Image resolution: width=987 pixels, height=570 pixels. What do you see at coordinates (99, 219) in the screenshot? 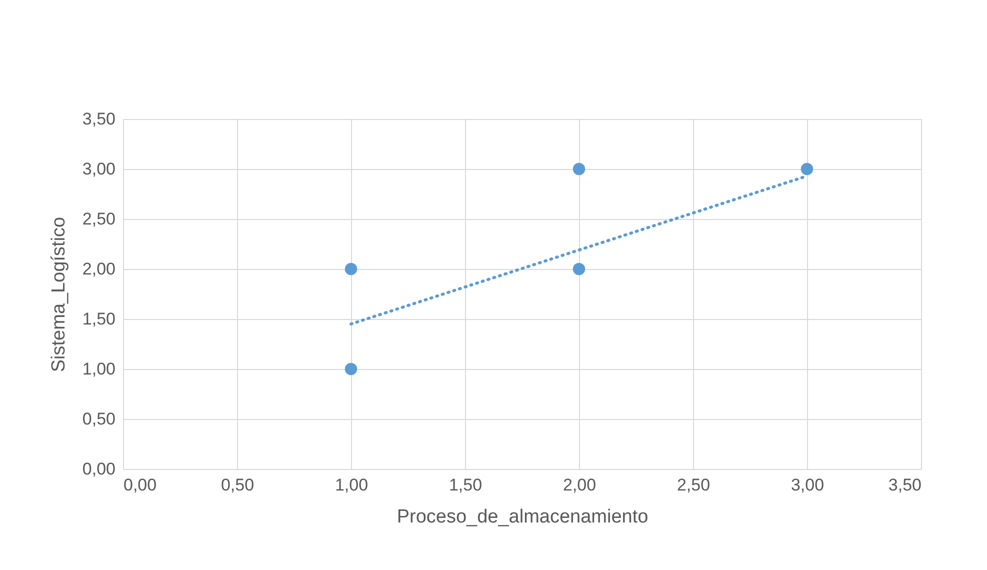
I see `y-tick-label: 2,50` at bounding box center [99, 219].